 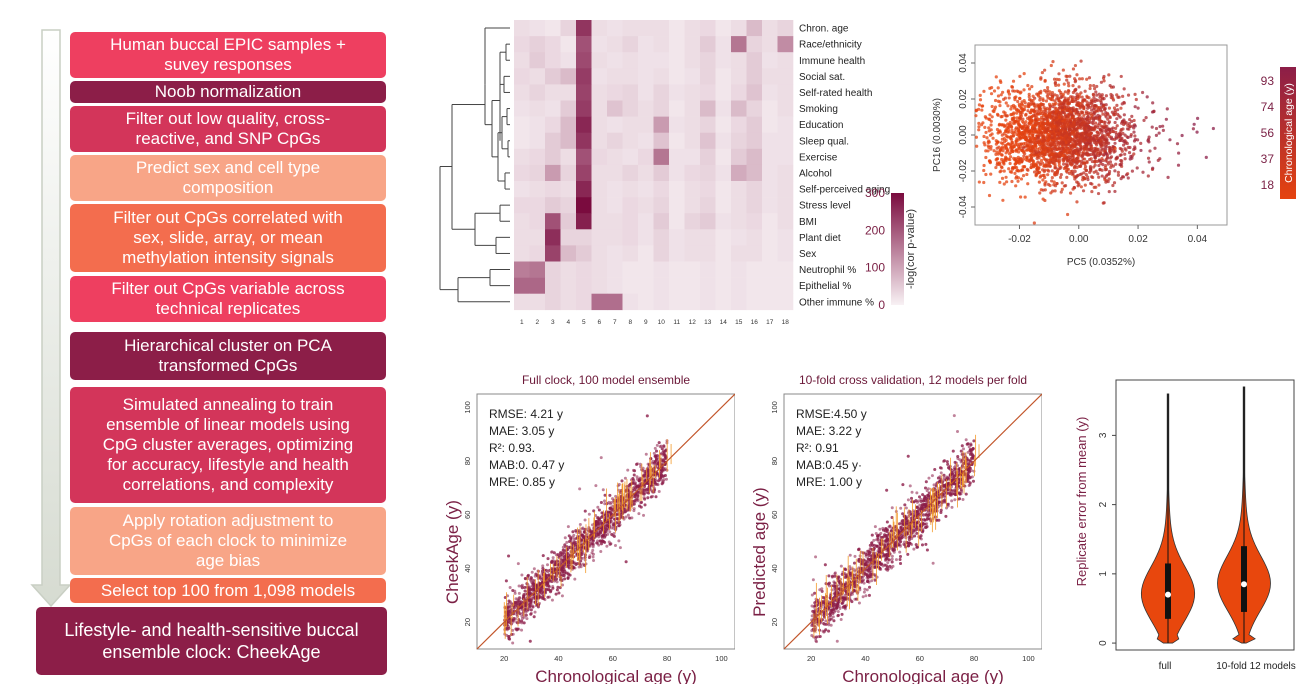 What do you see at coordinates (1289, 133) in the screenshot?
I see `colorbar-title: Chronological age (y)` at bounding box center [1289, 133].